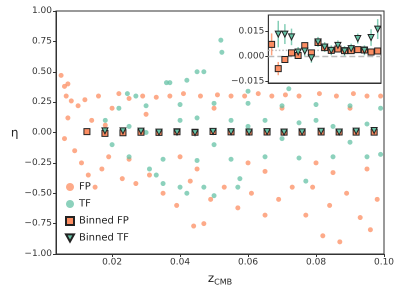  What do you see at coordinates (38, 254) in the screenshot?
I see `y-tick-label: −1.00` at bounding box center [38, 254].